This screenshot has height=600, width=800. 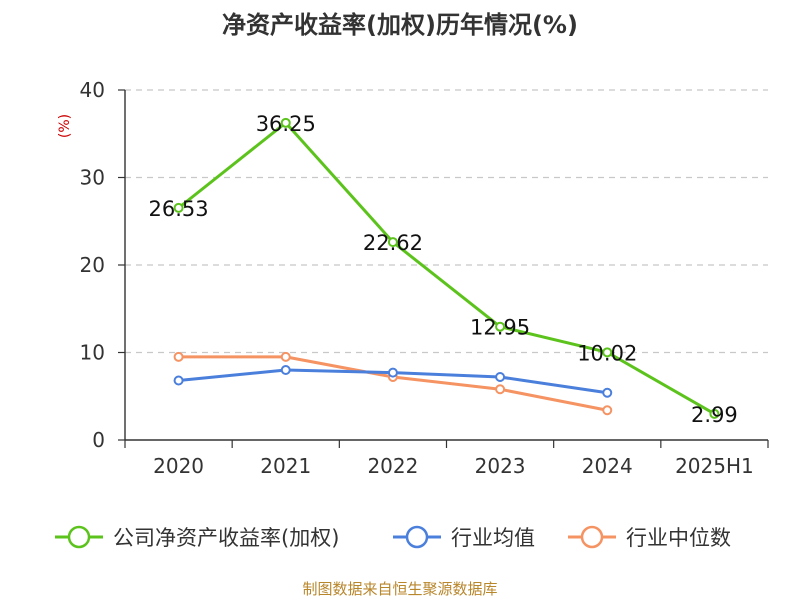 What do you see at coordinates (92, 90) in the screenshot?
I see `y-tick-label: 40` at bounding box center [92, 90].